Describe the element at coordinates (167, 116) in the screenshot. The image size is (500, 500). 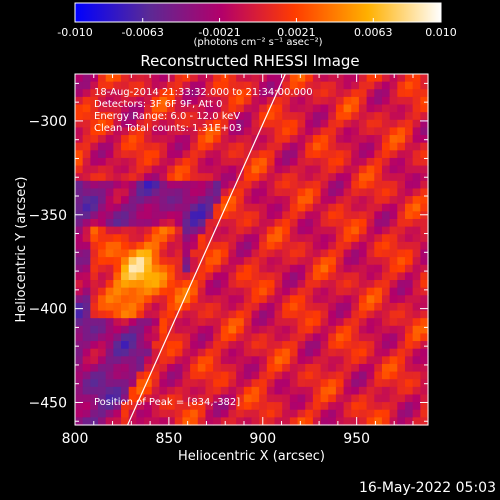
I see `info-line-energy: Energy Range: 6.0 - 12.0 keV` at that location.